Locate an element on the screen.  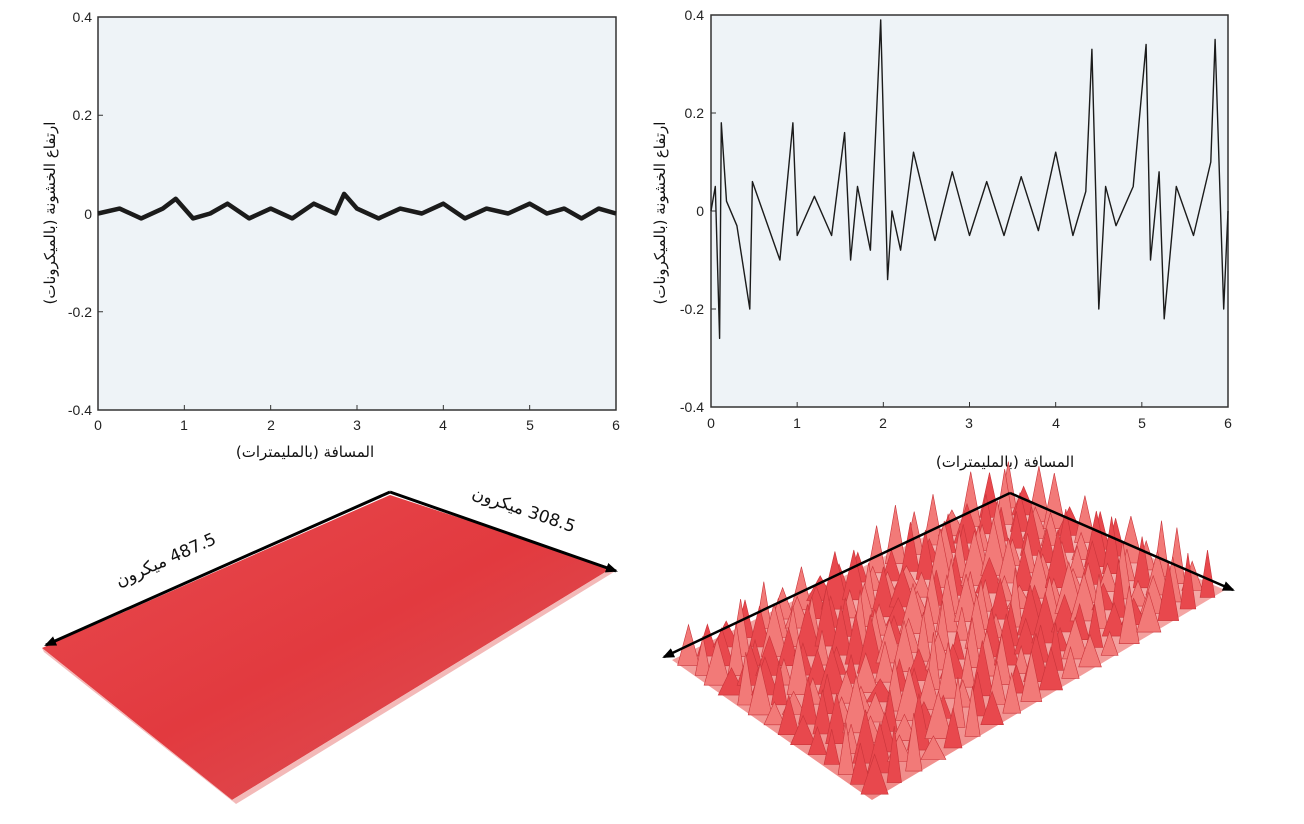
x-tick-label: 1 is located at coordinates (184, 425).